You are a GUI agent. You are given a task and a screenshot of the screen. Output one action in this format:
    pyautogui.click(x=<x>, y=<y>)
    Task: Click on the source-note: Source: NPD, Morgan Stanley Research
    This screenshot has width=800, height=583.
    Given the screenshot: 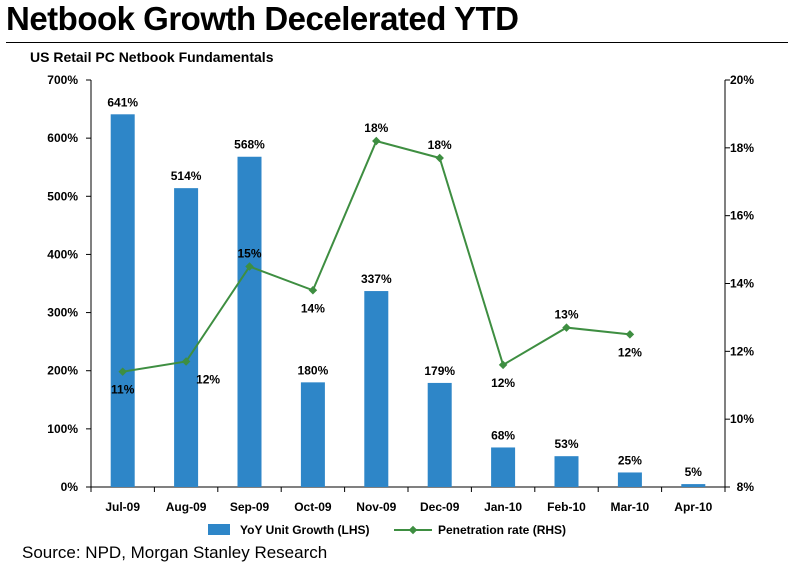 What is the action you would take?
    pyautogui.click(x=175, y=552)
    